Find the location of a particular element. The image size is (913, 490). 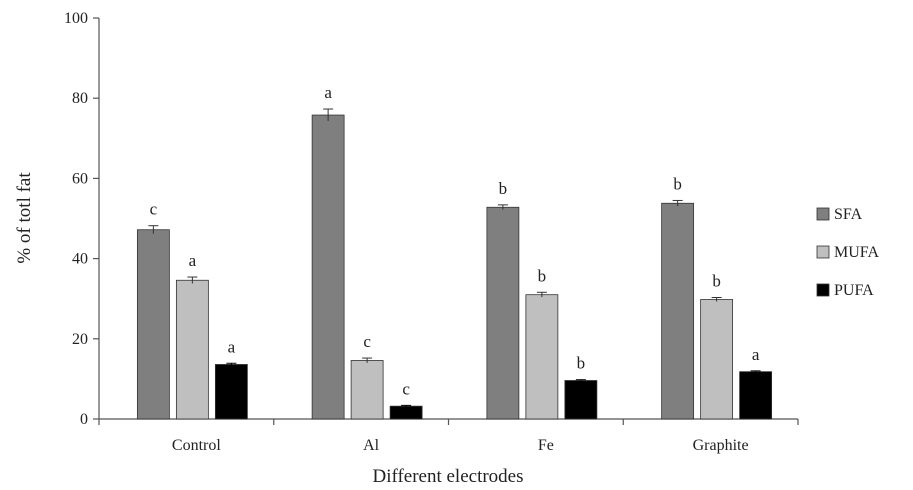

bar-sfa-fe is located at coordinates (503, 313).